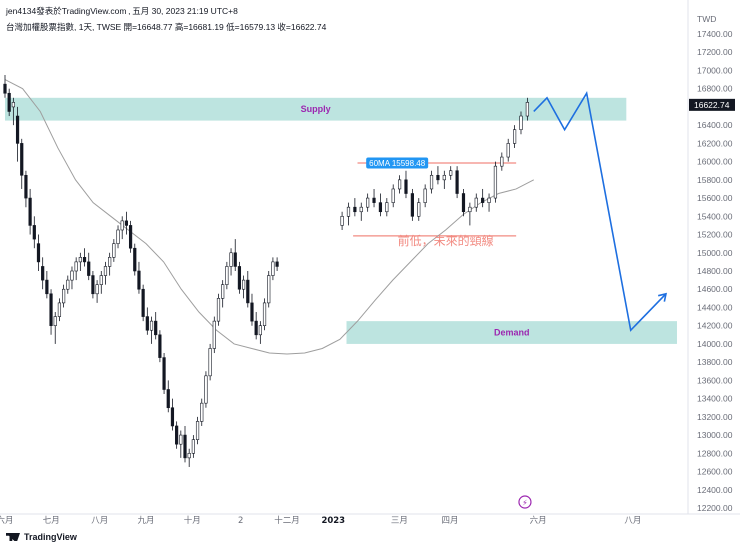  I want to click on tradingview-brand: TradingView, so click(41, 537).